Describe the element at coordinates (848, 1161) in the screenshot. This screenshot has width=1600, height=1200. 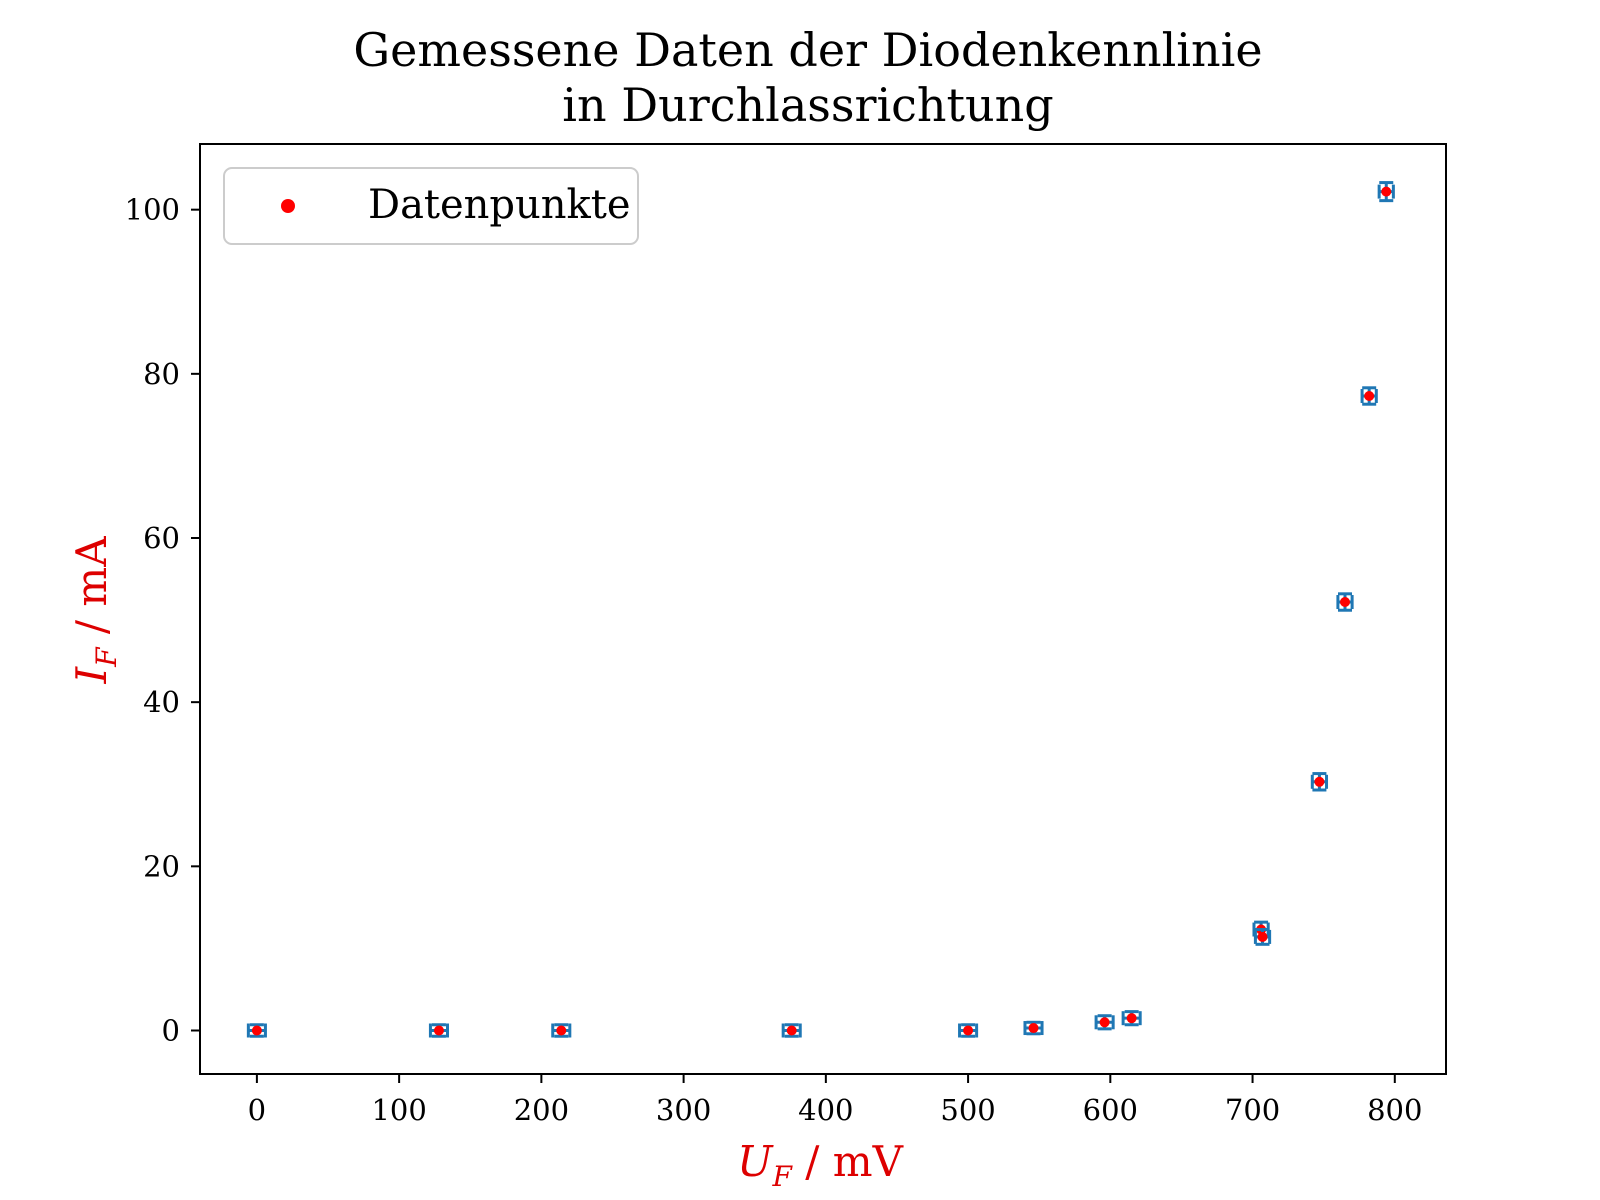
I see `x-axis-label-unit: / mV` at that location.